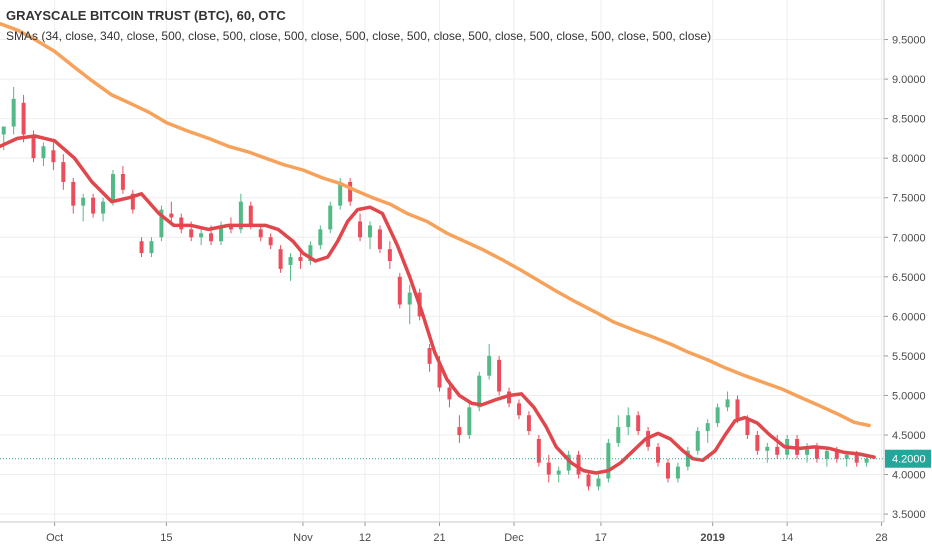 Image resolution: width=932 pixels, height=550 pixels. Describe the element at coordinates (54, 538) in the screenshot. I see `x-tick-label: Oct` at that location.